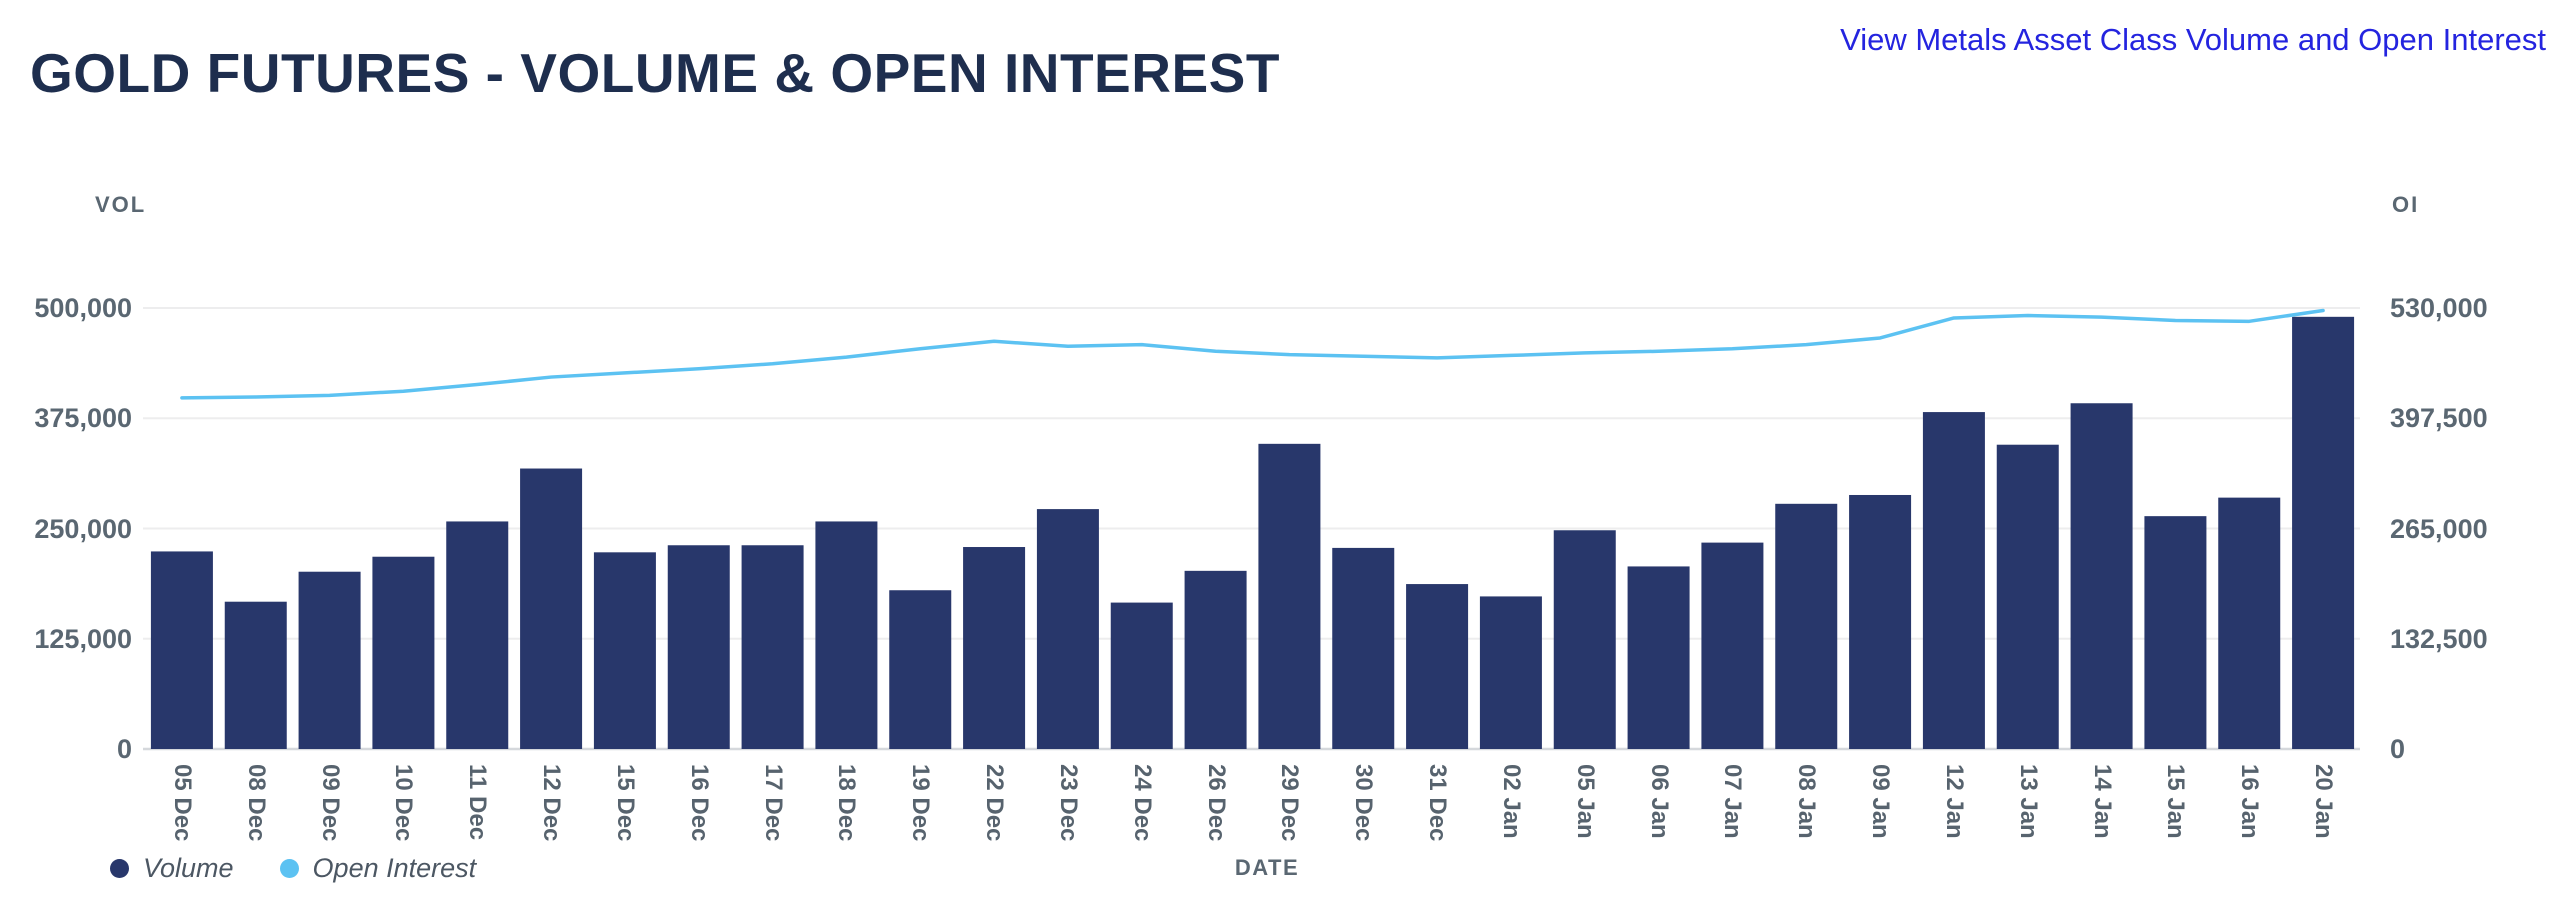  I want to click on right-axis-tick-label: 132,500, so click(2439, 638).